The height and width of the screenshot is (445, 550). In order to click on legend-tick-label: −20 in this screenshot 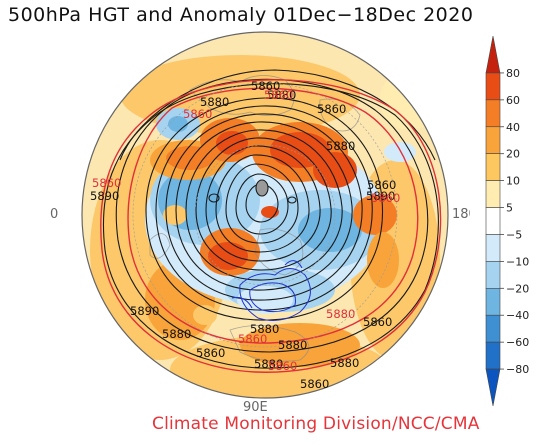, I will do `click(517, 288)`.